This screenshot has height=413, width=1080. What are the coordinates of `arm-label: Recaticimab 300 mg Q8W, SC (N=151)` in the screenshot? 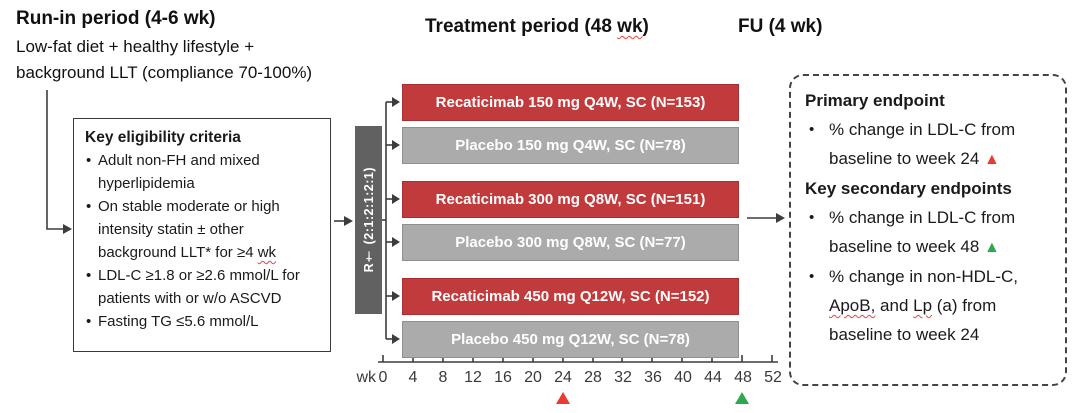 It's located at (570, 199).